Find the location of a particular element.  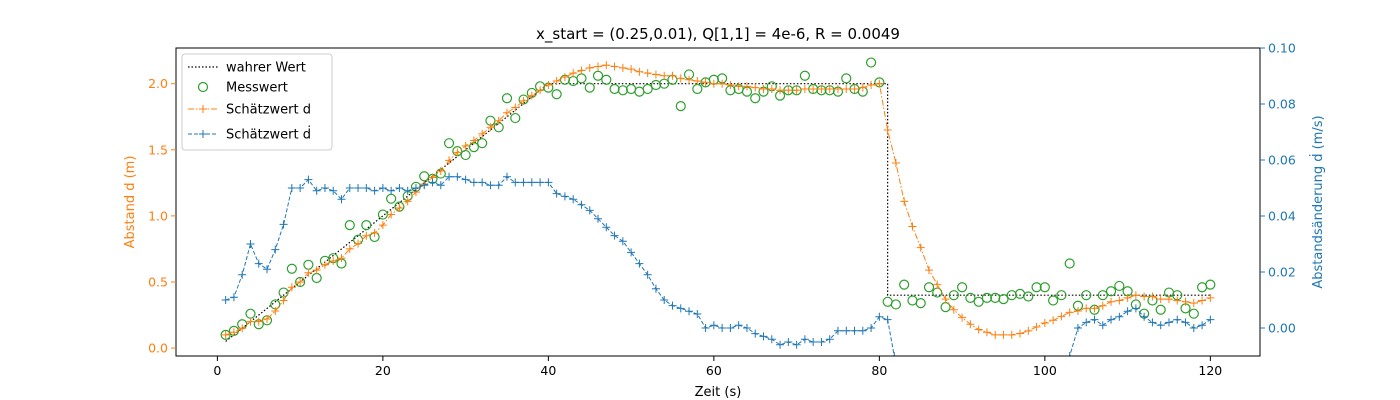

y-left-tick-label: 1.5 is located at coordinates (158, 149).